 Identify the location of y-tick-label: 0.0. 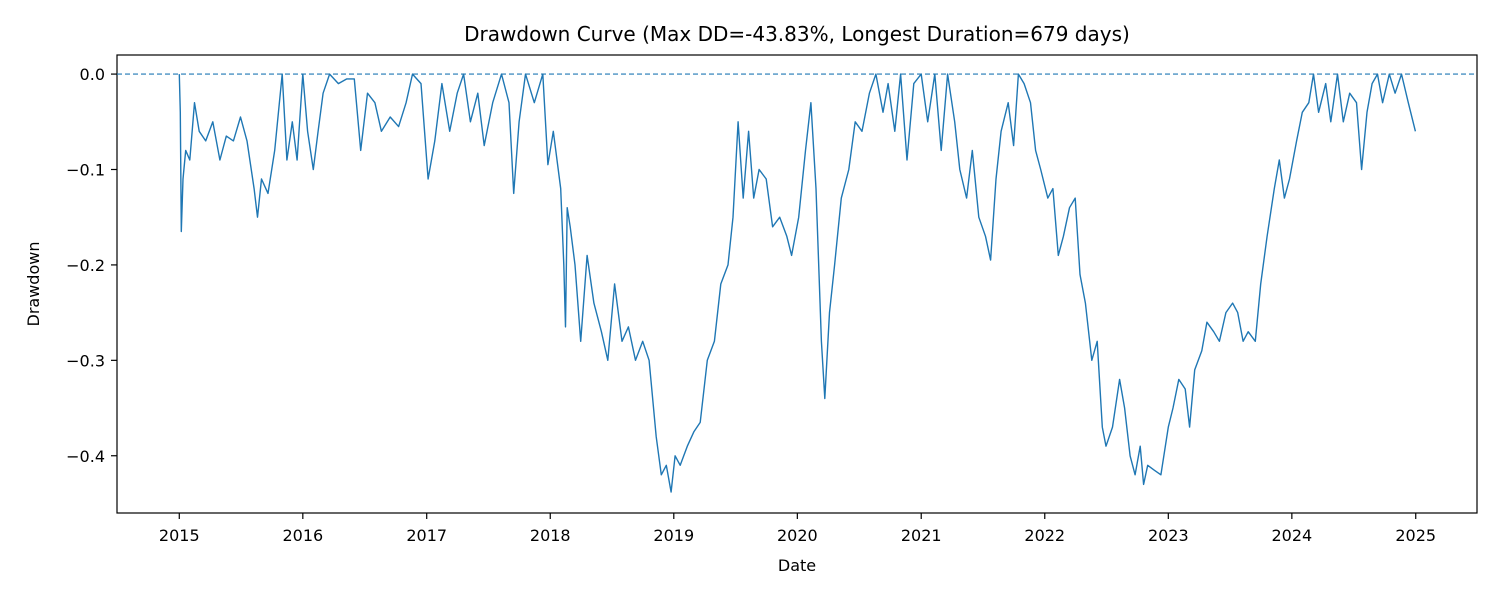
(92, 74).